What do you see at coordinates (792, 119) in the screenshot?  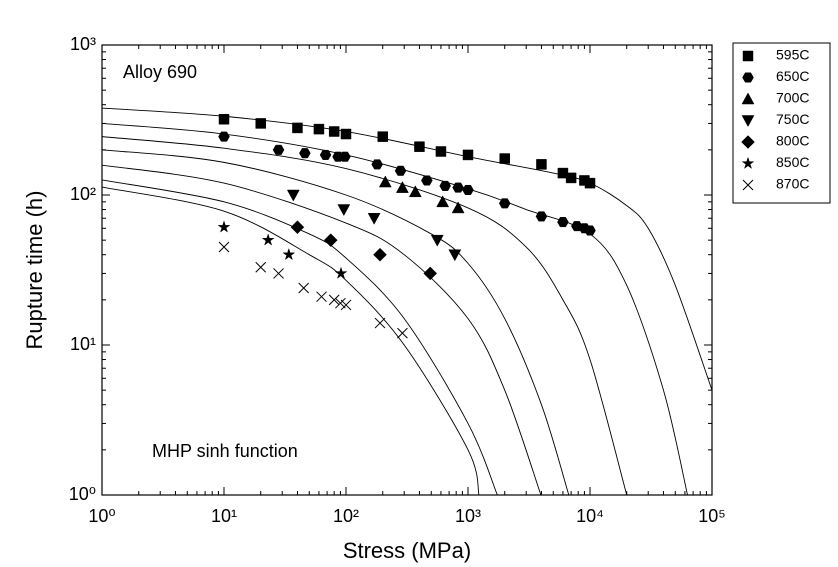 I see `legend-label: 750C` at bounding box center [792, 119].